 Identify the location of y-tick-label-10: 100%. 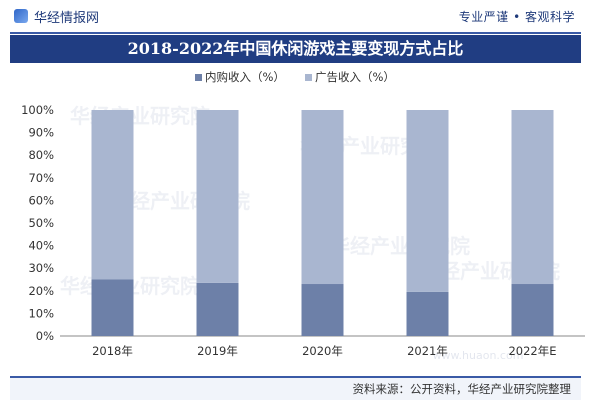
(37, 110).